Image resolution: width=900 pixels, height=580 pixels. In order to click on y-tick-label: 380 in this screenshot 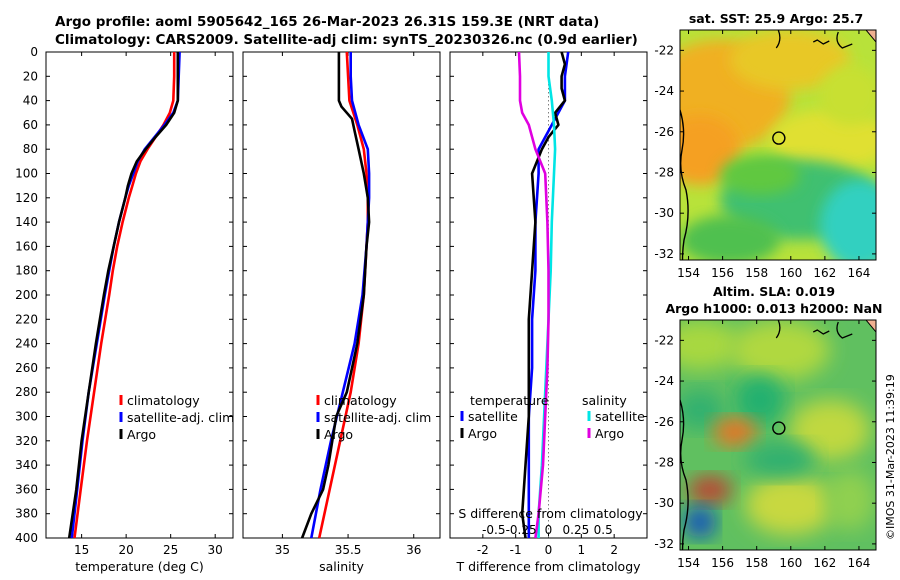, I will do `click(26, 514)`.